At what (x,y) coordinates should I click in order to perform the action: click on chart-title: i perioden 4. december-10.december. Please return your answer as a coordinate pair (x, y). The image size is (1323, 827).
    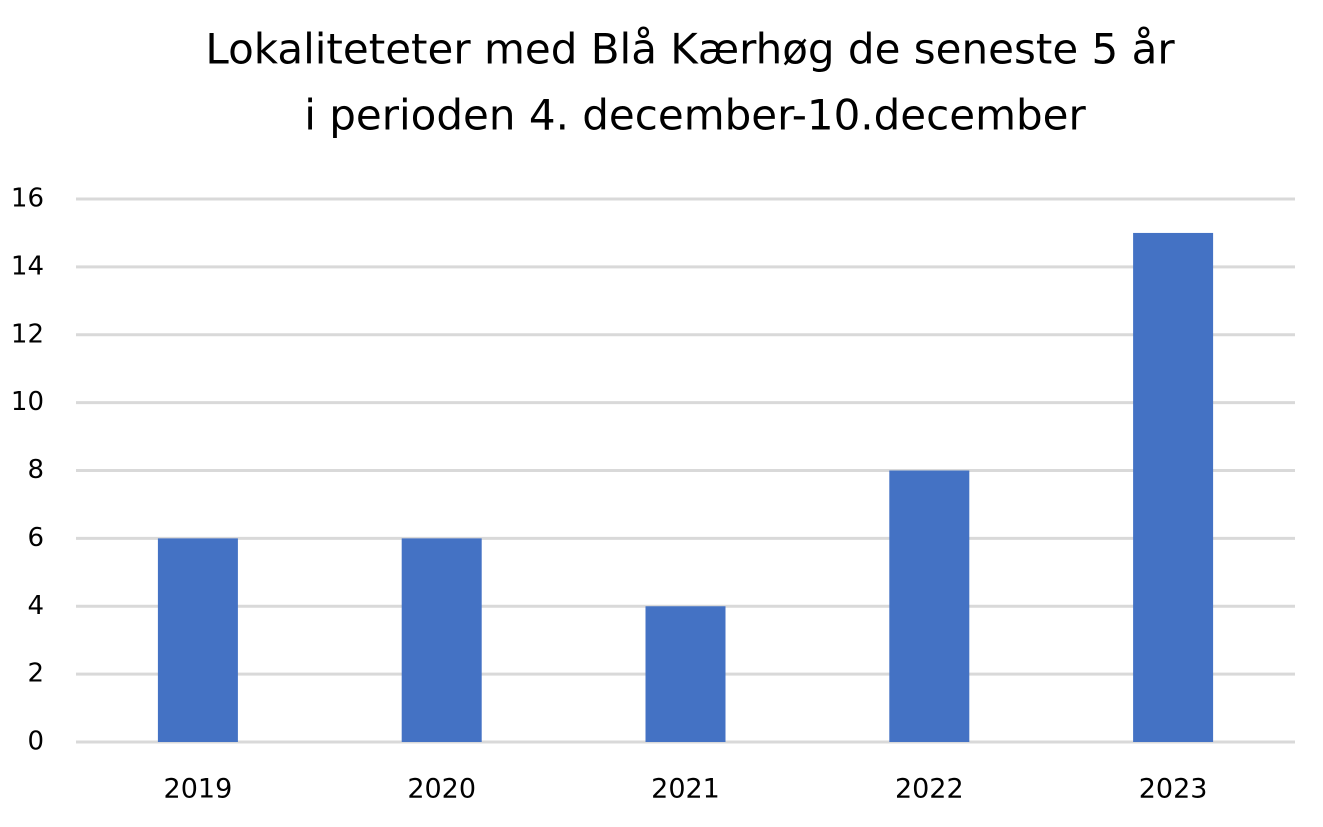
    Looking at the image, I should click on (695, 115).